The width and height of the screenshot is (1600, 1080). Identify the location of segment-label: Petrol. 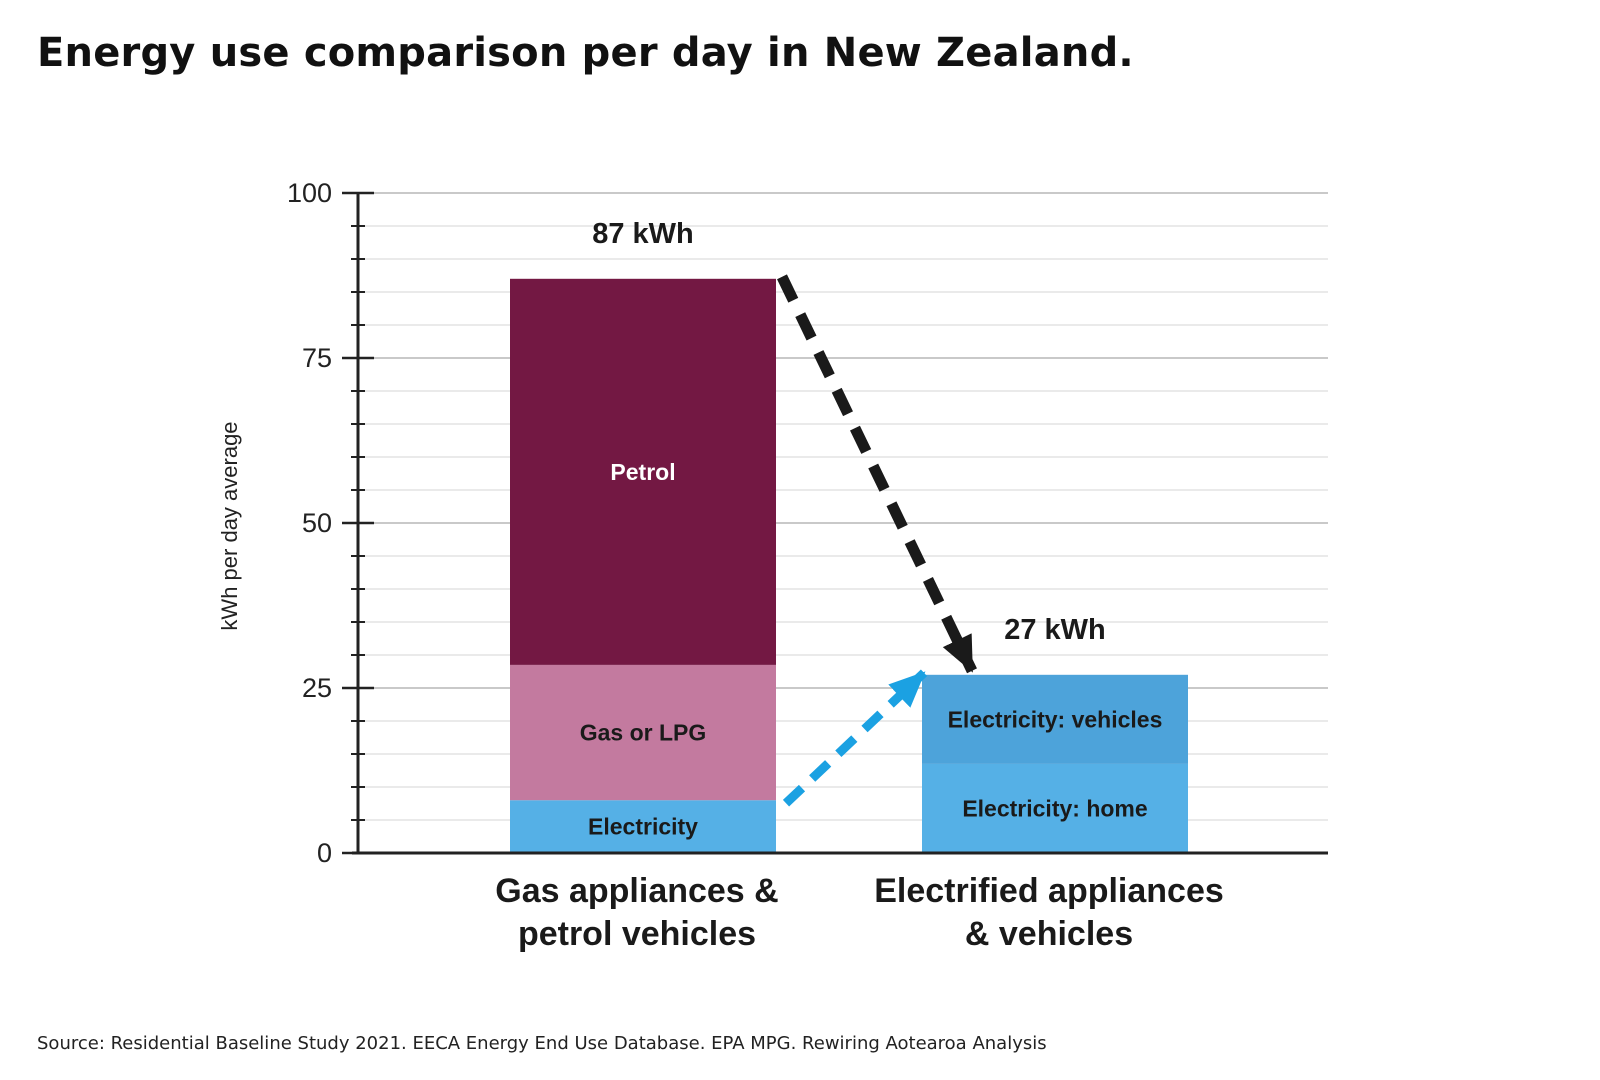
(642, 472).